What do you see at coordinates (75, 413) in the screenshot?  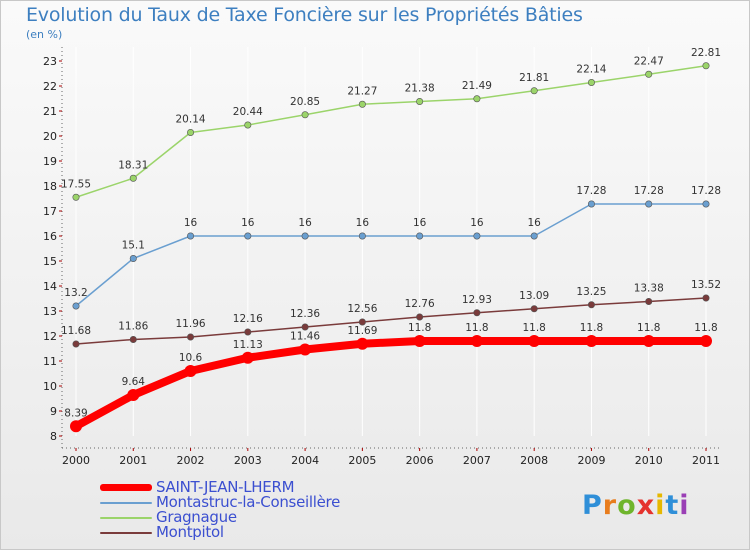 I see `data-label: 8.39` at bounding box center [75, 413].